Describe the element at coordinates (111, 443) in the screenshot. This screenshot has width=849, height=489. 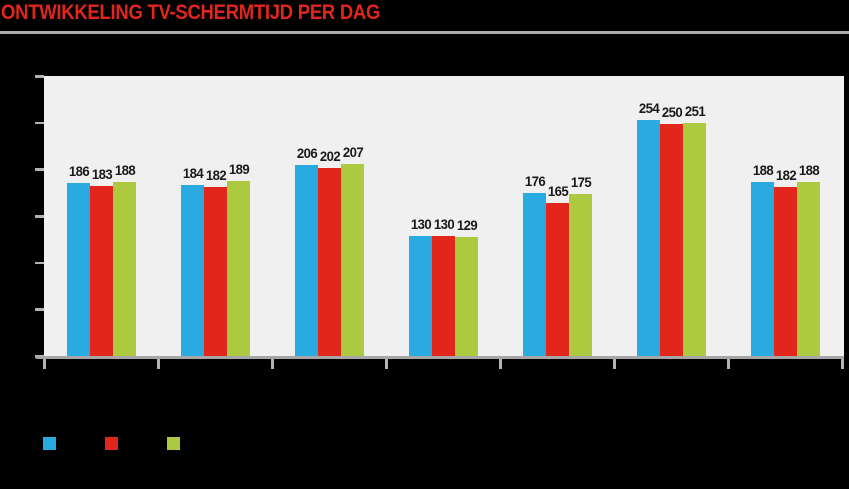
I see `red-series-swatch` at that location.